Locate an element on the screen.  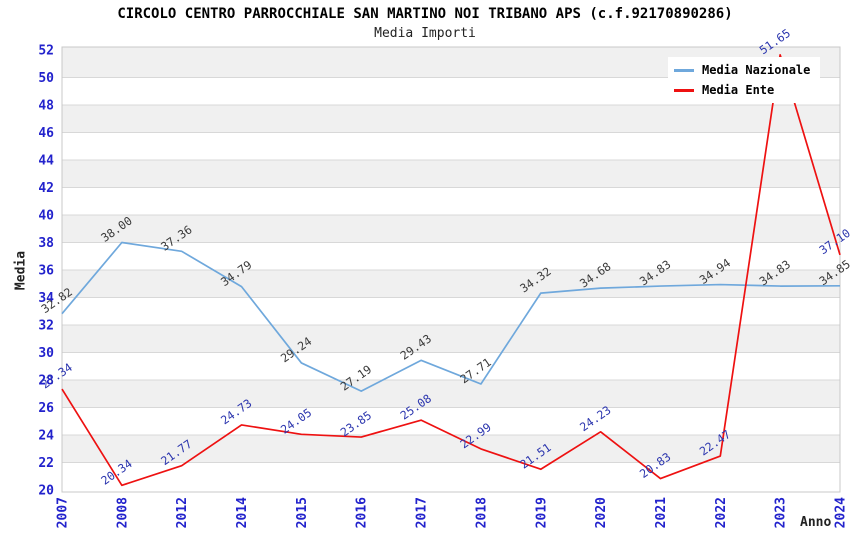
media-nazionale-line-swatch is located at coordinates (684, 70).